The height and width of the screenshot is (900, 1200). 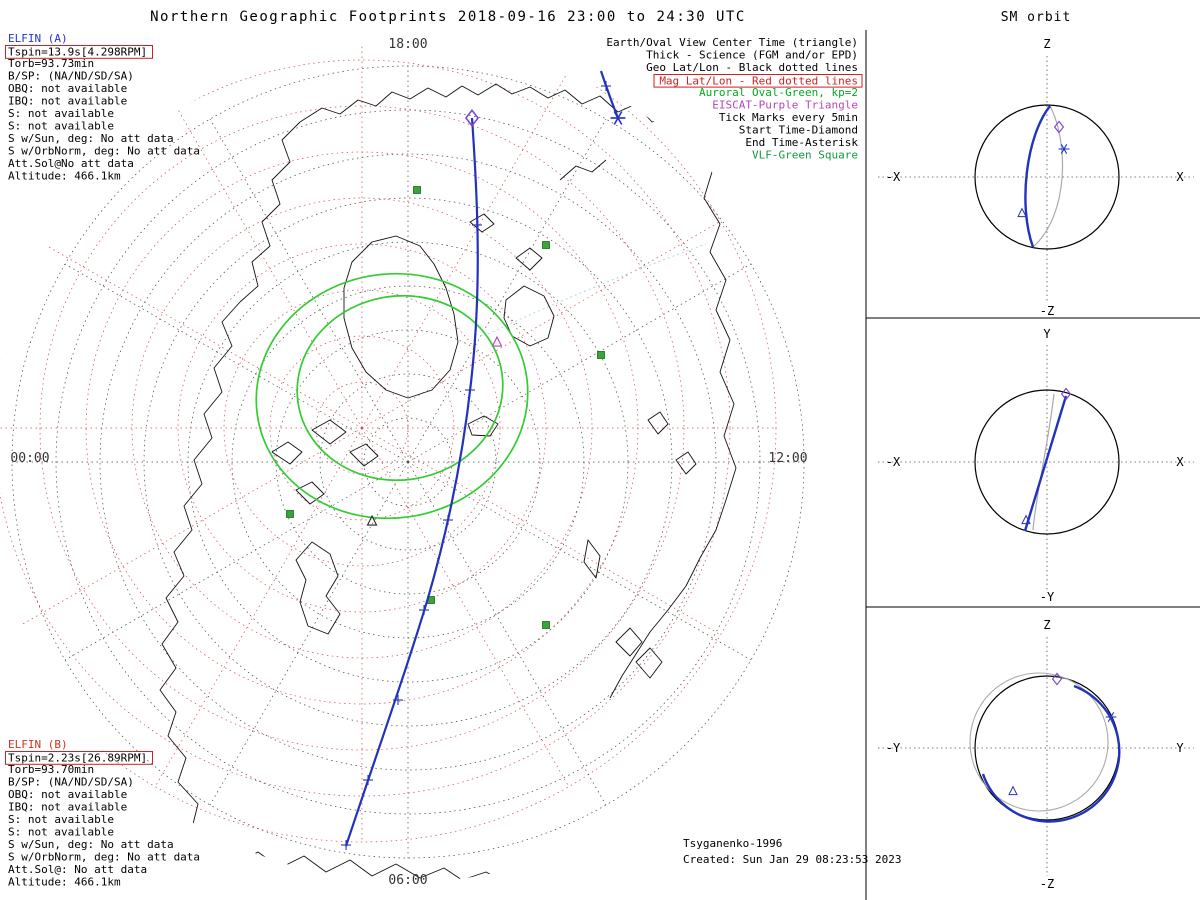 I want to click on elfin-b-row: Att.Sol@: No att data, so click(x=77, y=869).